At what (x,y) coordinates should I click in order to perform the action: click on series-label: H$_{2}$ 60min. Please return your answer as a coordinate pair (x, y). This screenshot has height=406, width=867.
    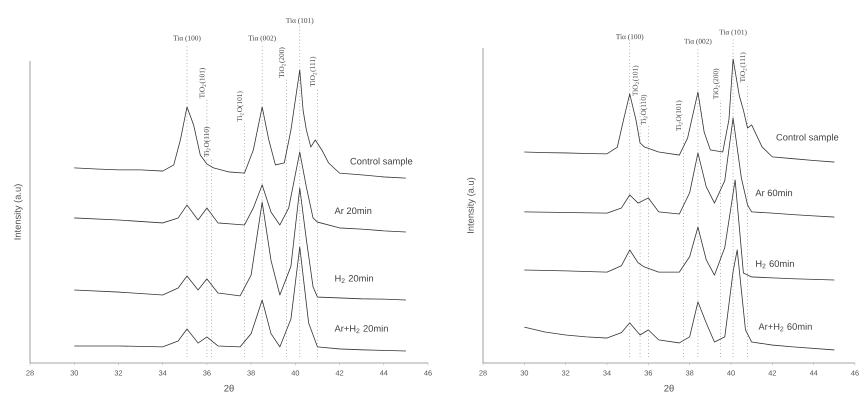
    Looking at the image, I should click on (775, 264).